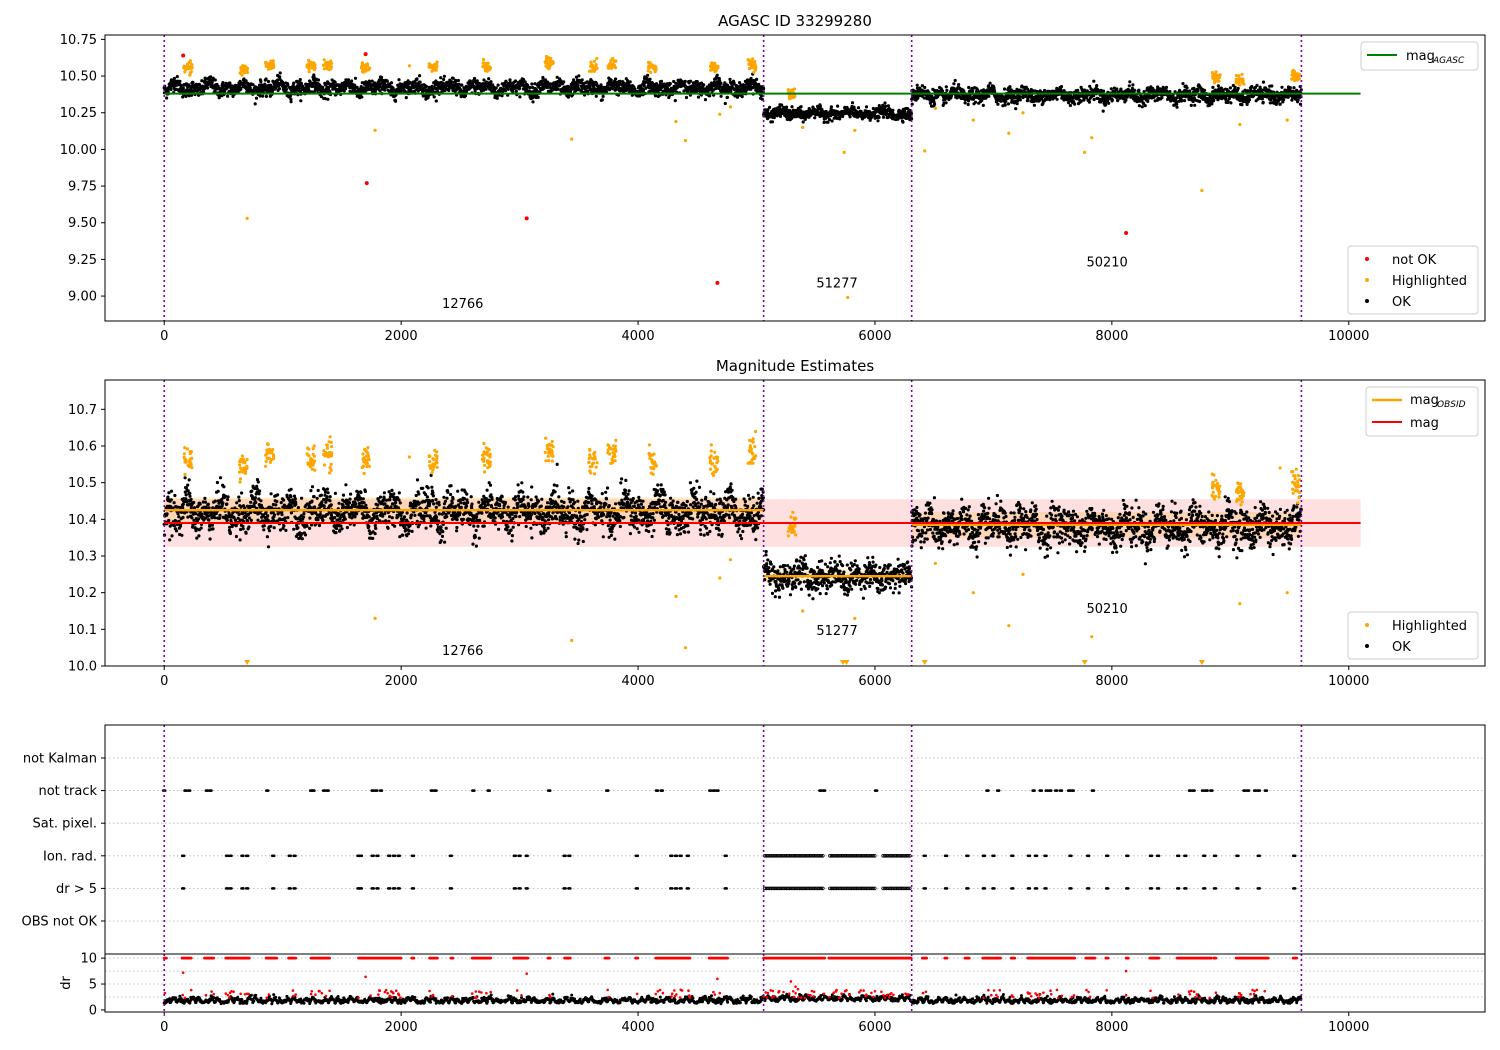  What do you see at coordinates (82, 297) in the screenshot?
I see `y-tick-label: 9.00` at bounding box center [82, 297].